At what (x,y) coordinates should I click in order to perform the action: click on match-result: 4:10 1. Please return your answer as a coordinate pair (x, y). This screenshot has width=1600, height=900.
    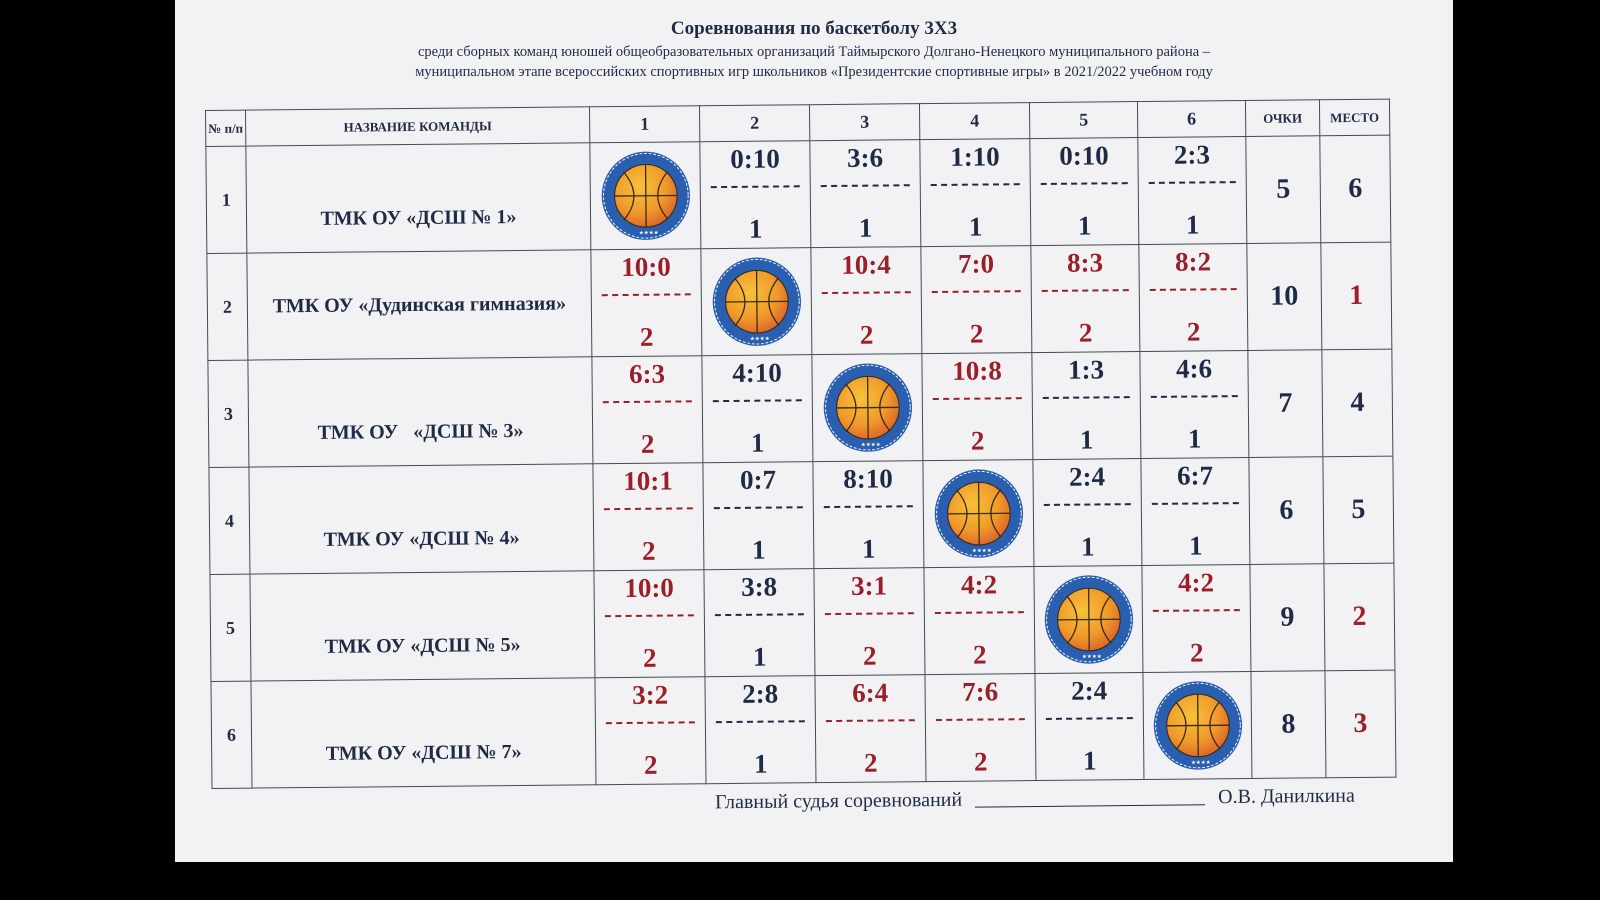
    Looking at the image, I should click on (757, 408).